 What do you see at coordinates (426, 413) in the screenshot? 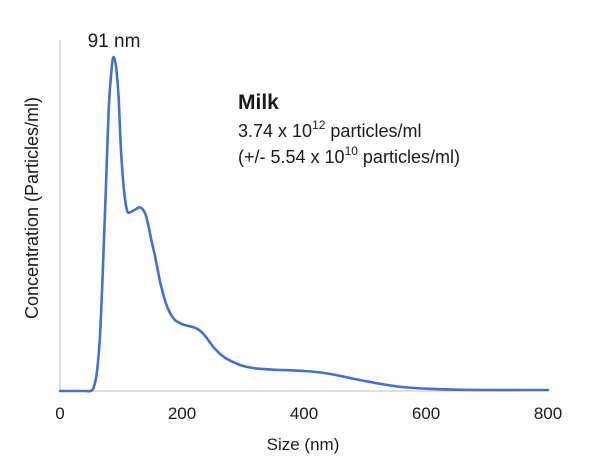
I see `x-tick-label: 600` at bounding box center [426, 413].